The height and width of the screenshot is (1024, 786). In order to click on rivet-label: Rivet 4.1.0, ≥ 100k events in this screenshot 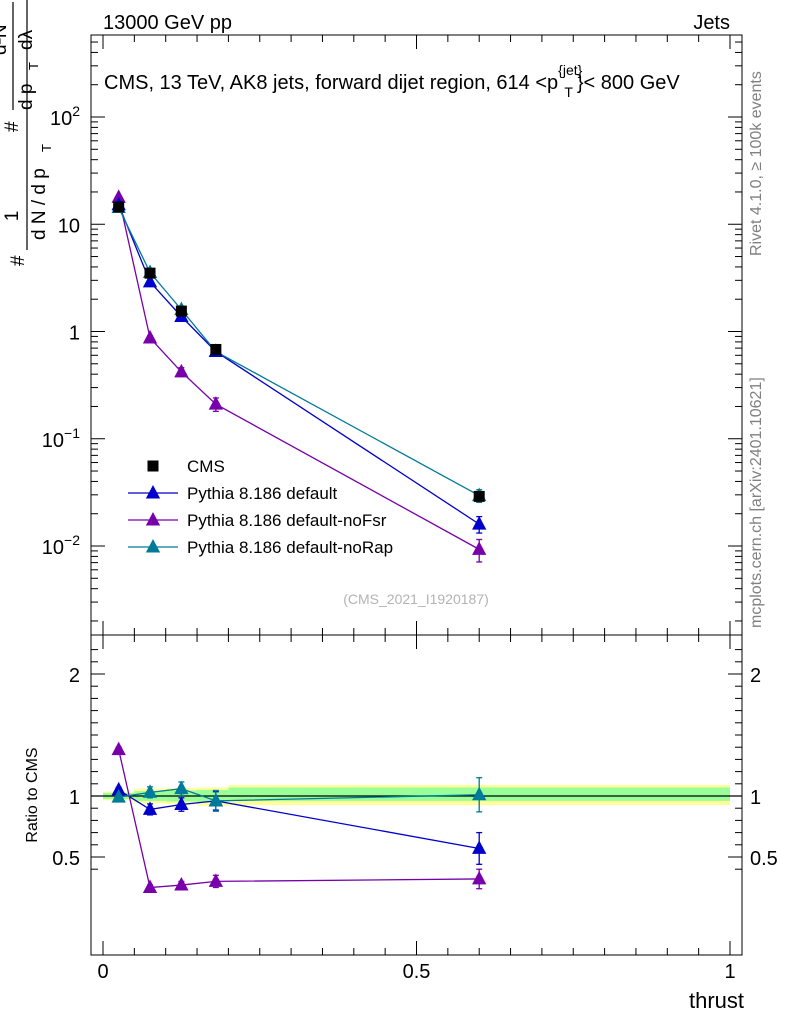, I will do `click(756, 163)`.